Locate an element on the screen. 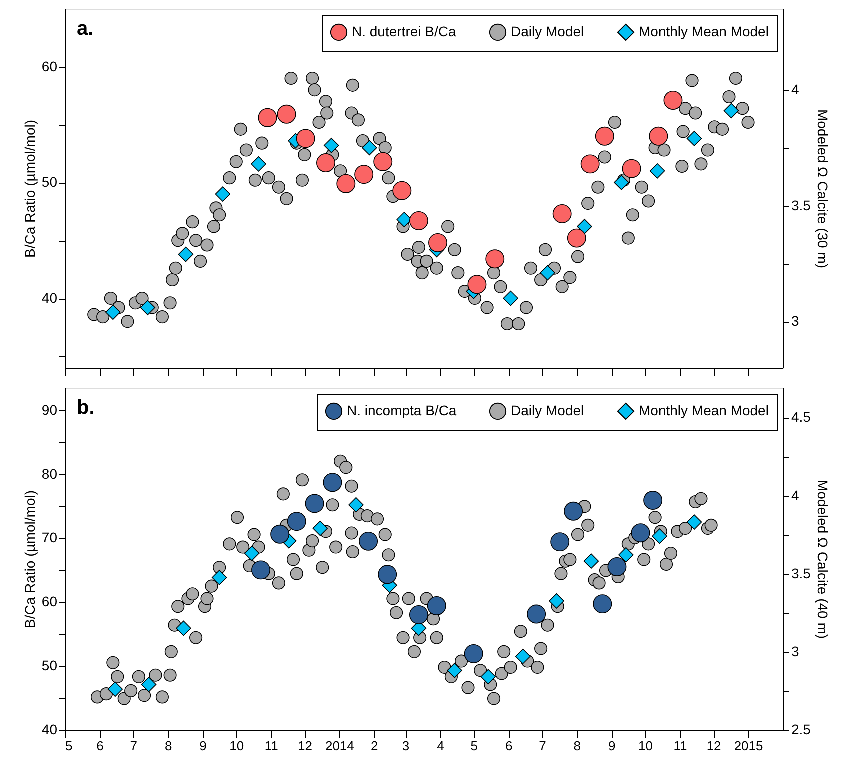  y2-tick-label: 4 is located at coordinates (796, 90).